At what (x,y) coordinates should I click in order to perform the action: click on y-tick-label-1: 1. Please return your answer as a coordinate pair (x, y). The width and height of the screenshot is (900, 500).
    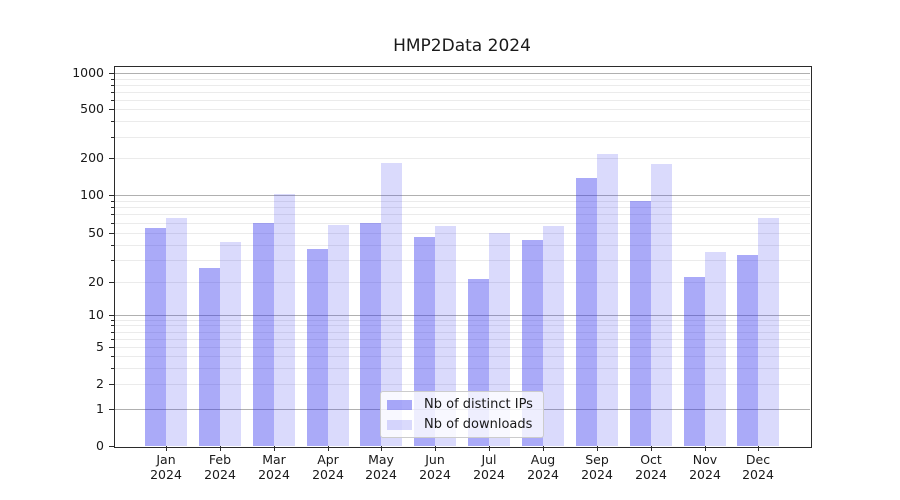
    Looking at the image, I should click on (100, 408).